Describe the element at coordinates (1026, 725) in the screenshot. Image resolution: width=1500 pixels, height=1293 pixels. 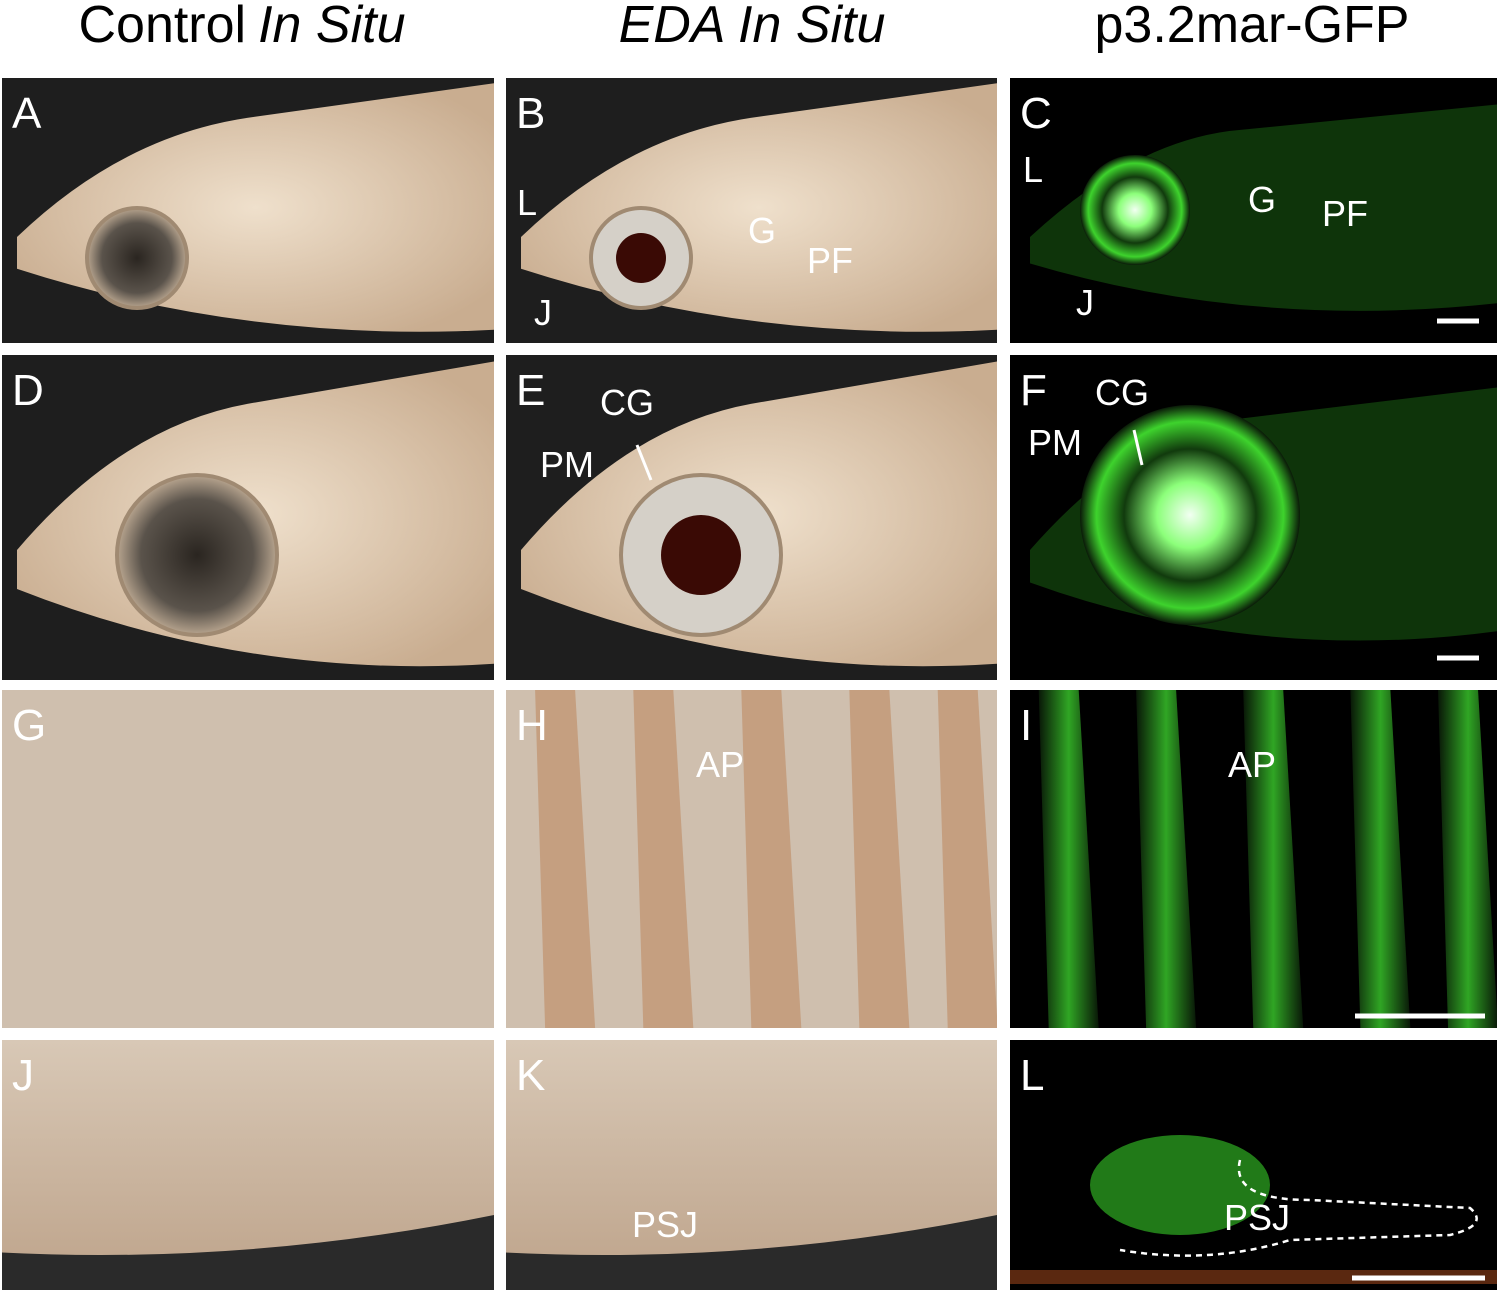
I see `panel-letter: I` at that location.